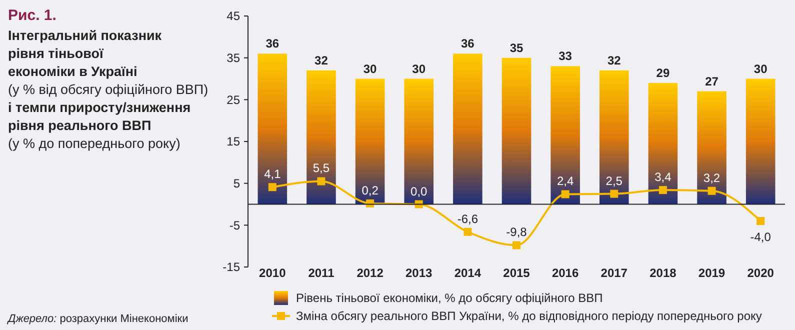  Describe the element at coordinates (233, 99) in the screenshot. I see `y-tick-label: 25` at that location.